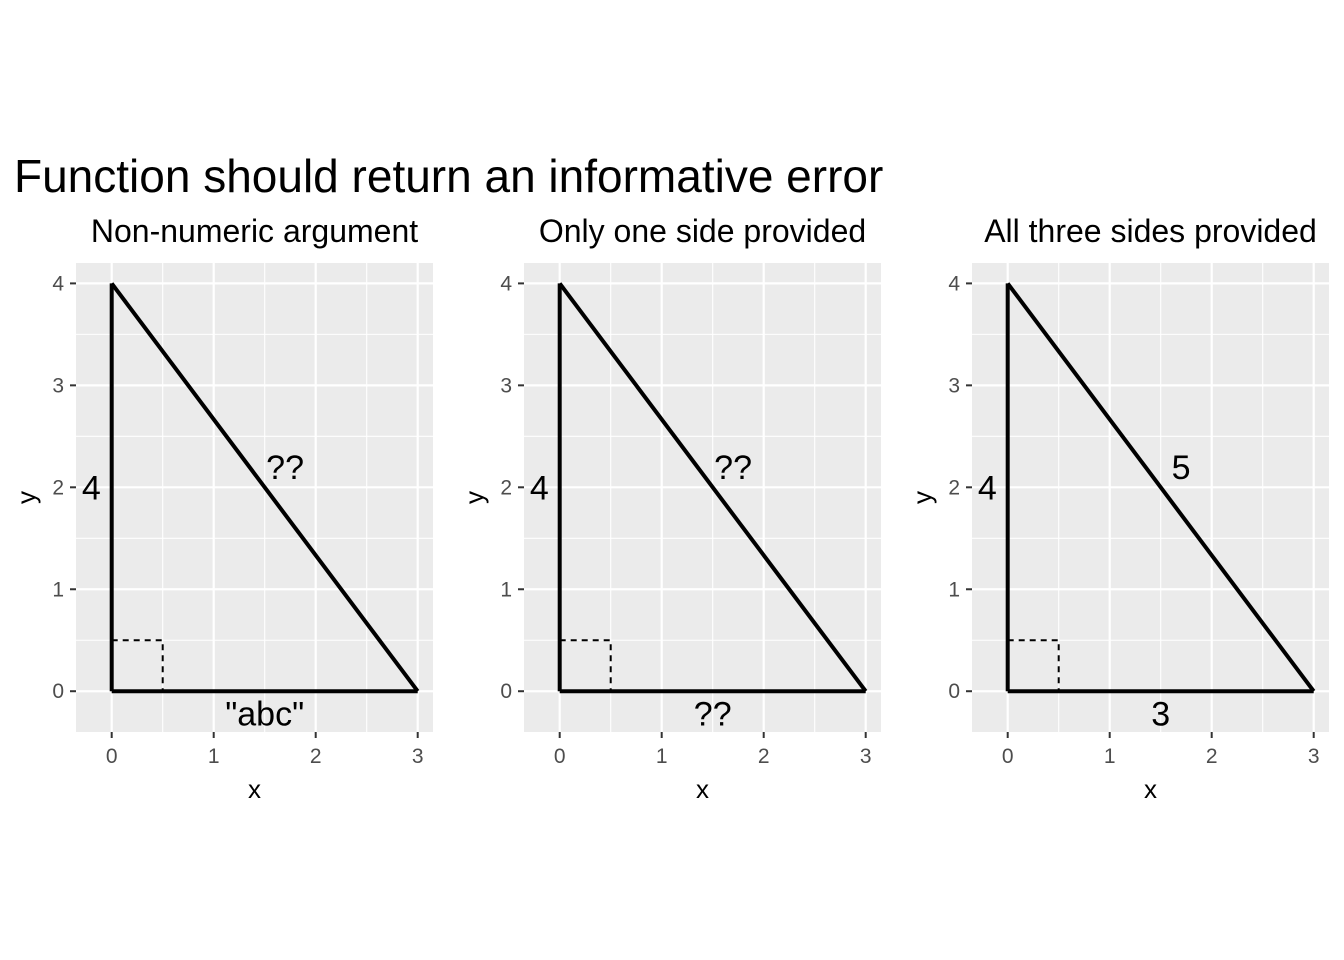 Image resolution: width=1344 pixels, height=960 pixels. I want to click on side-length-label: "abc", so click(264, 715).